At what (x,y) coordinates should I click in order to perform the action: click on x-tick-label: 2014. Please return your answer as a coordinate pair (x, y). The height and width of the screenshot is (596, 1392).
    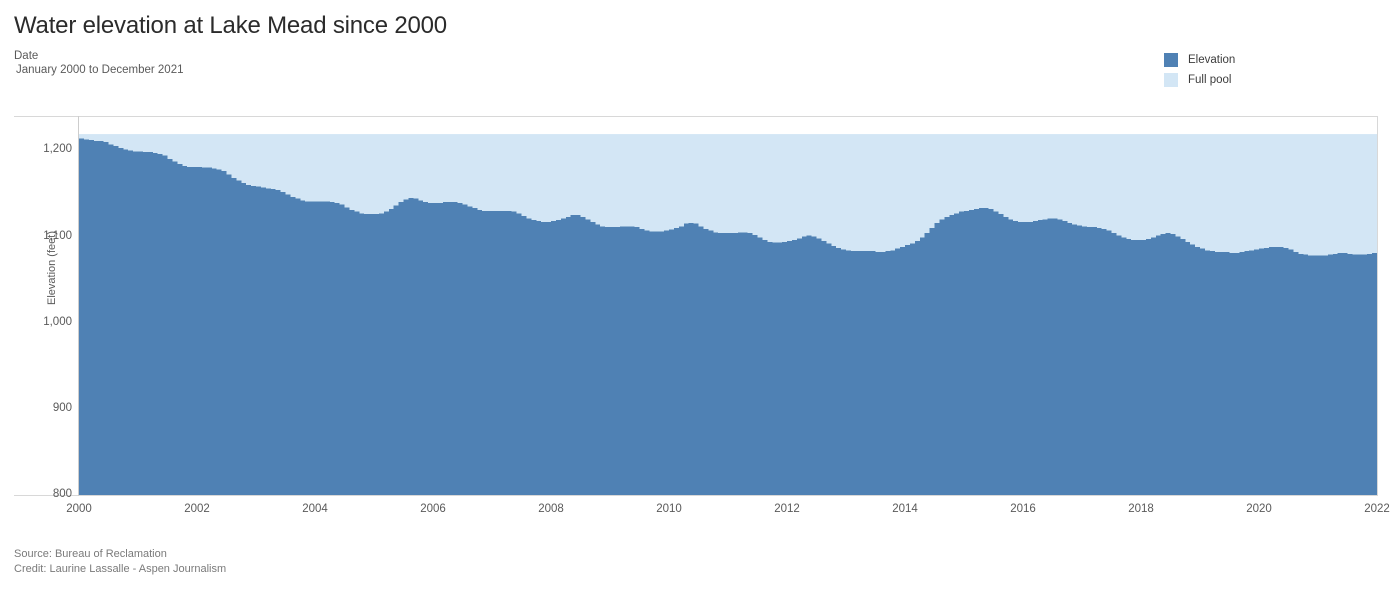
    Looking at the image, I should click on (905, 509).